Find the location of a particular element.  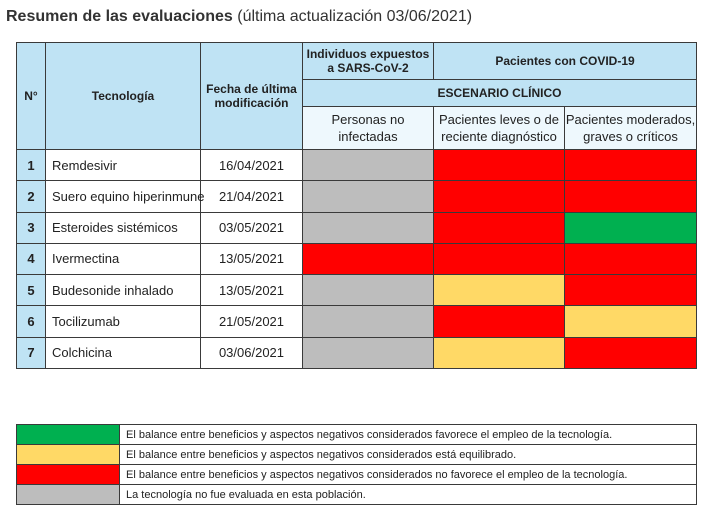

last-modified-date: 16/04/2021 is located at coordinates (251, 165).